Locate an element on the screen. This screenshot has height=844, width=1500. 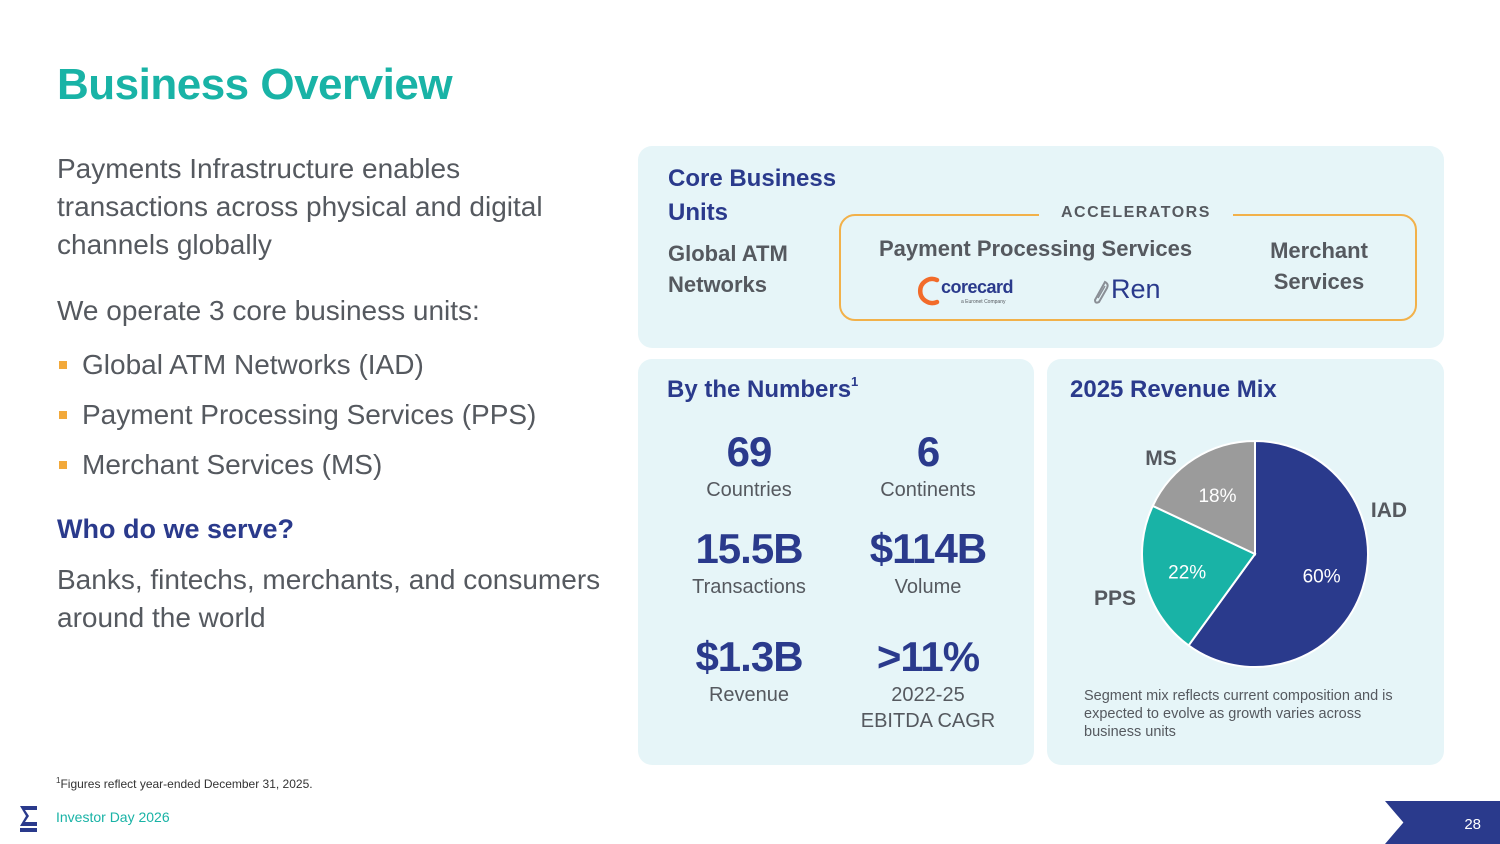
pie-slice-ms is located at coordinates (1203, 497).